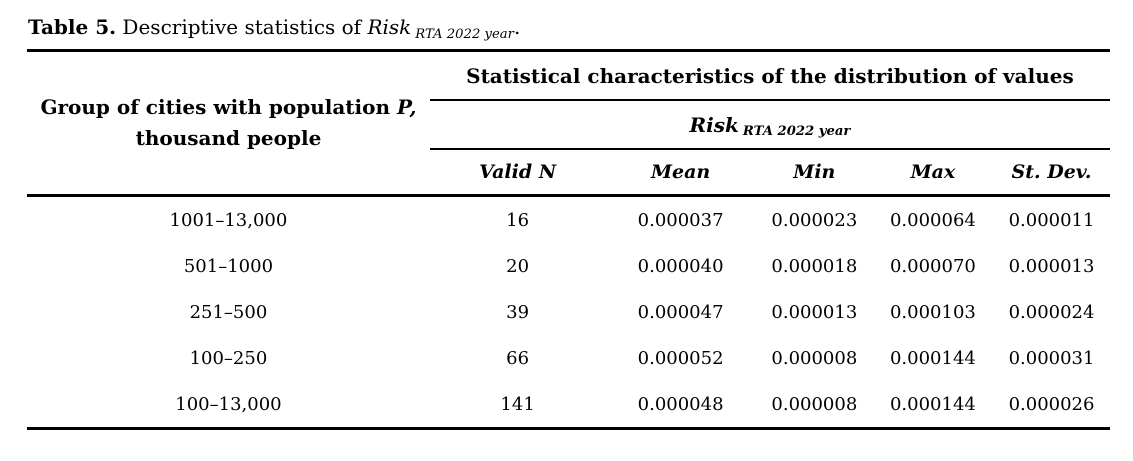  I want to click on cell-mean: 0.000040, so click(680, 266).